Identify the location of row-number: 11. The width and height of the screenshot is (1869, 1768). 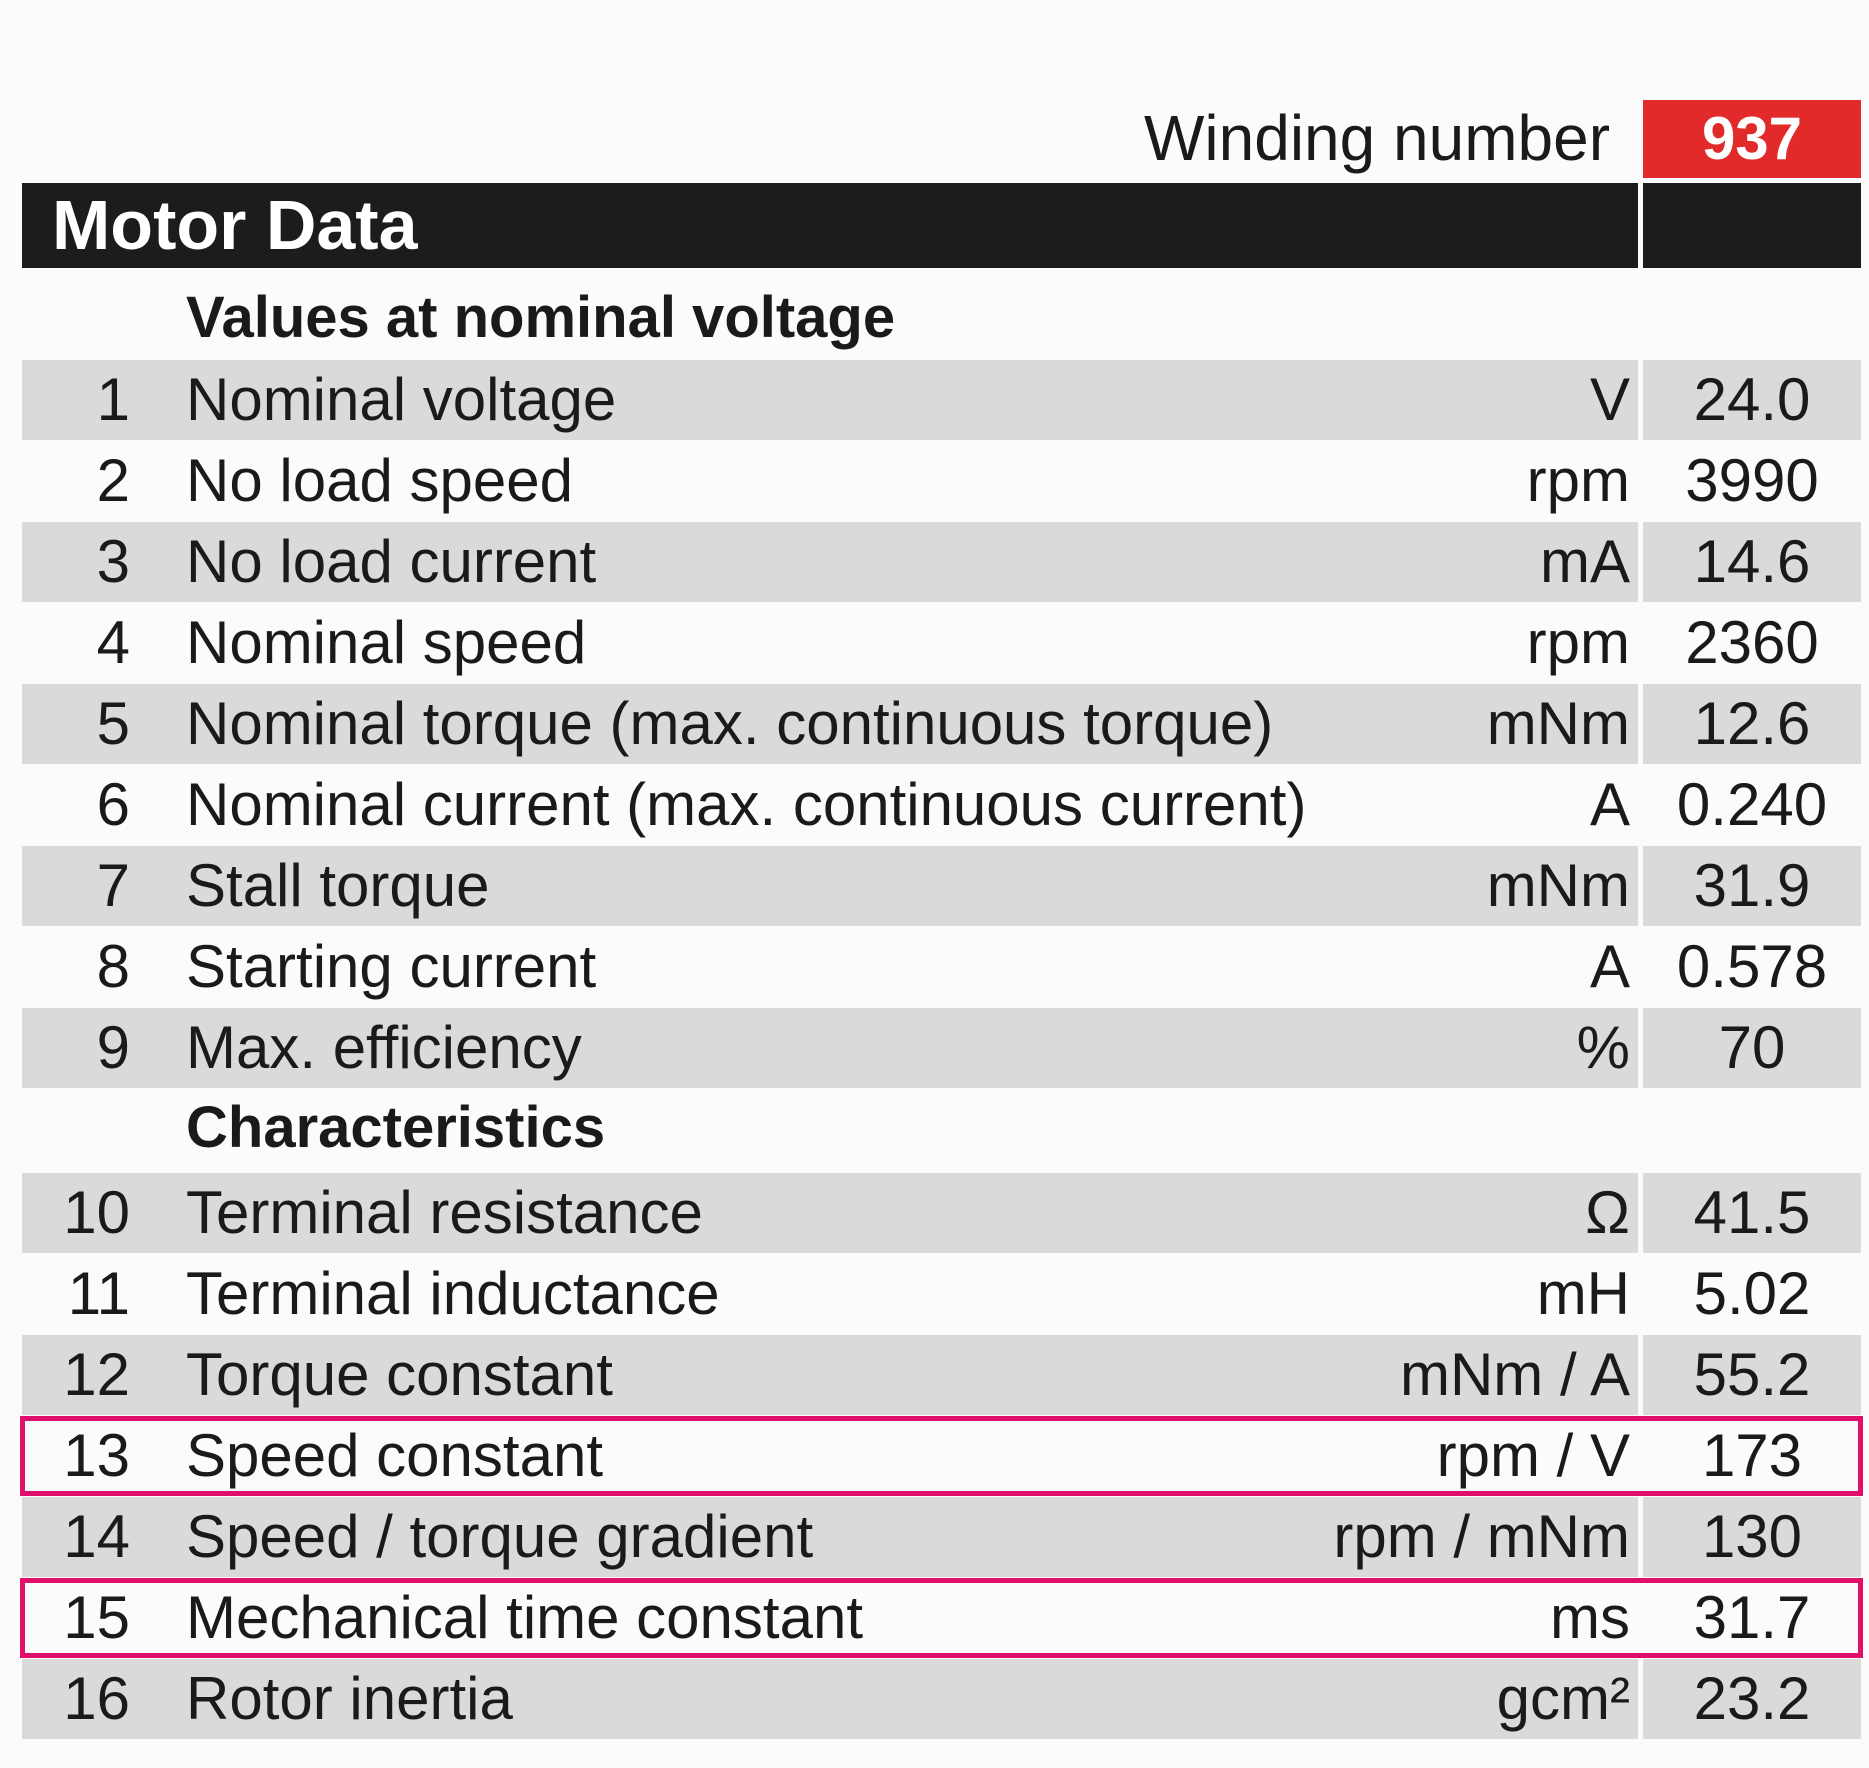
(98, 1293).